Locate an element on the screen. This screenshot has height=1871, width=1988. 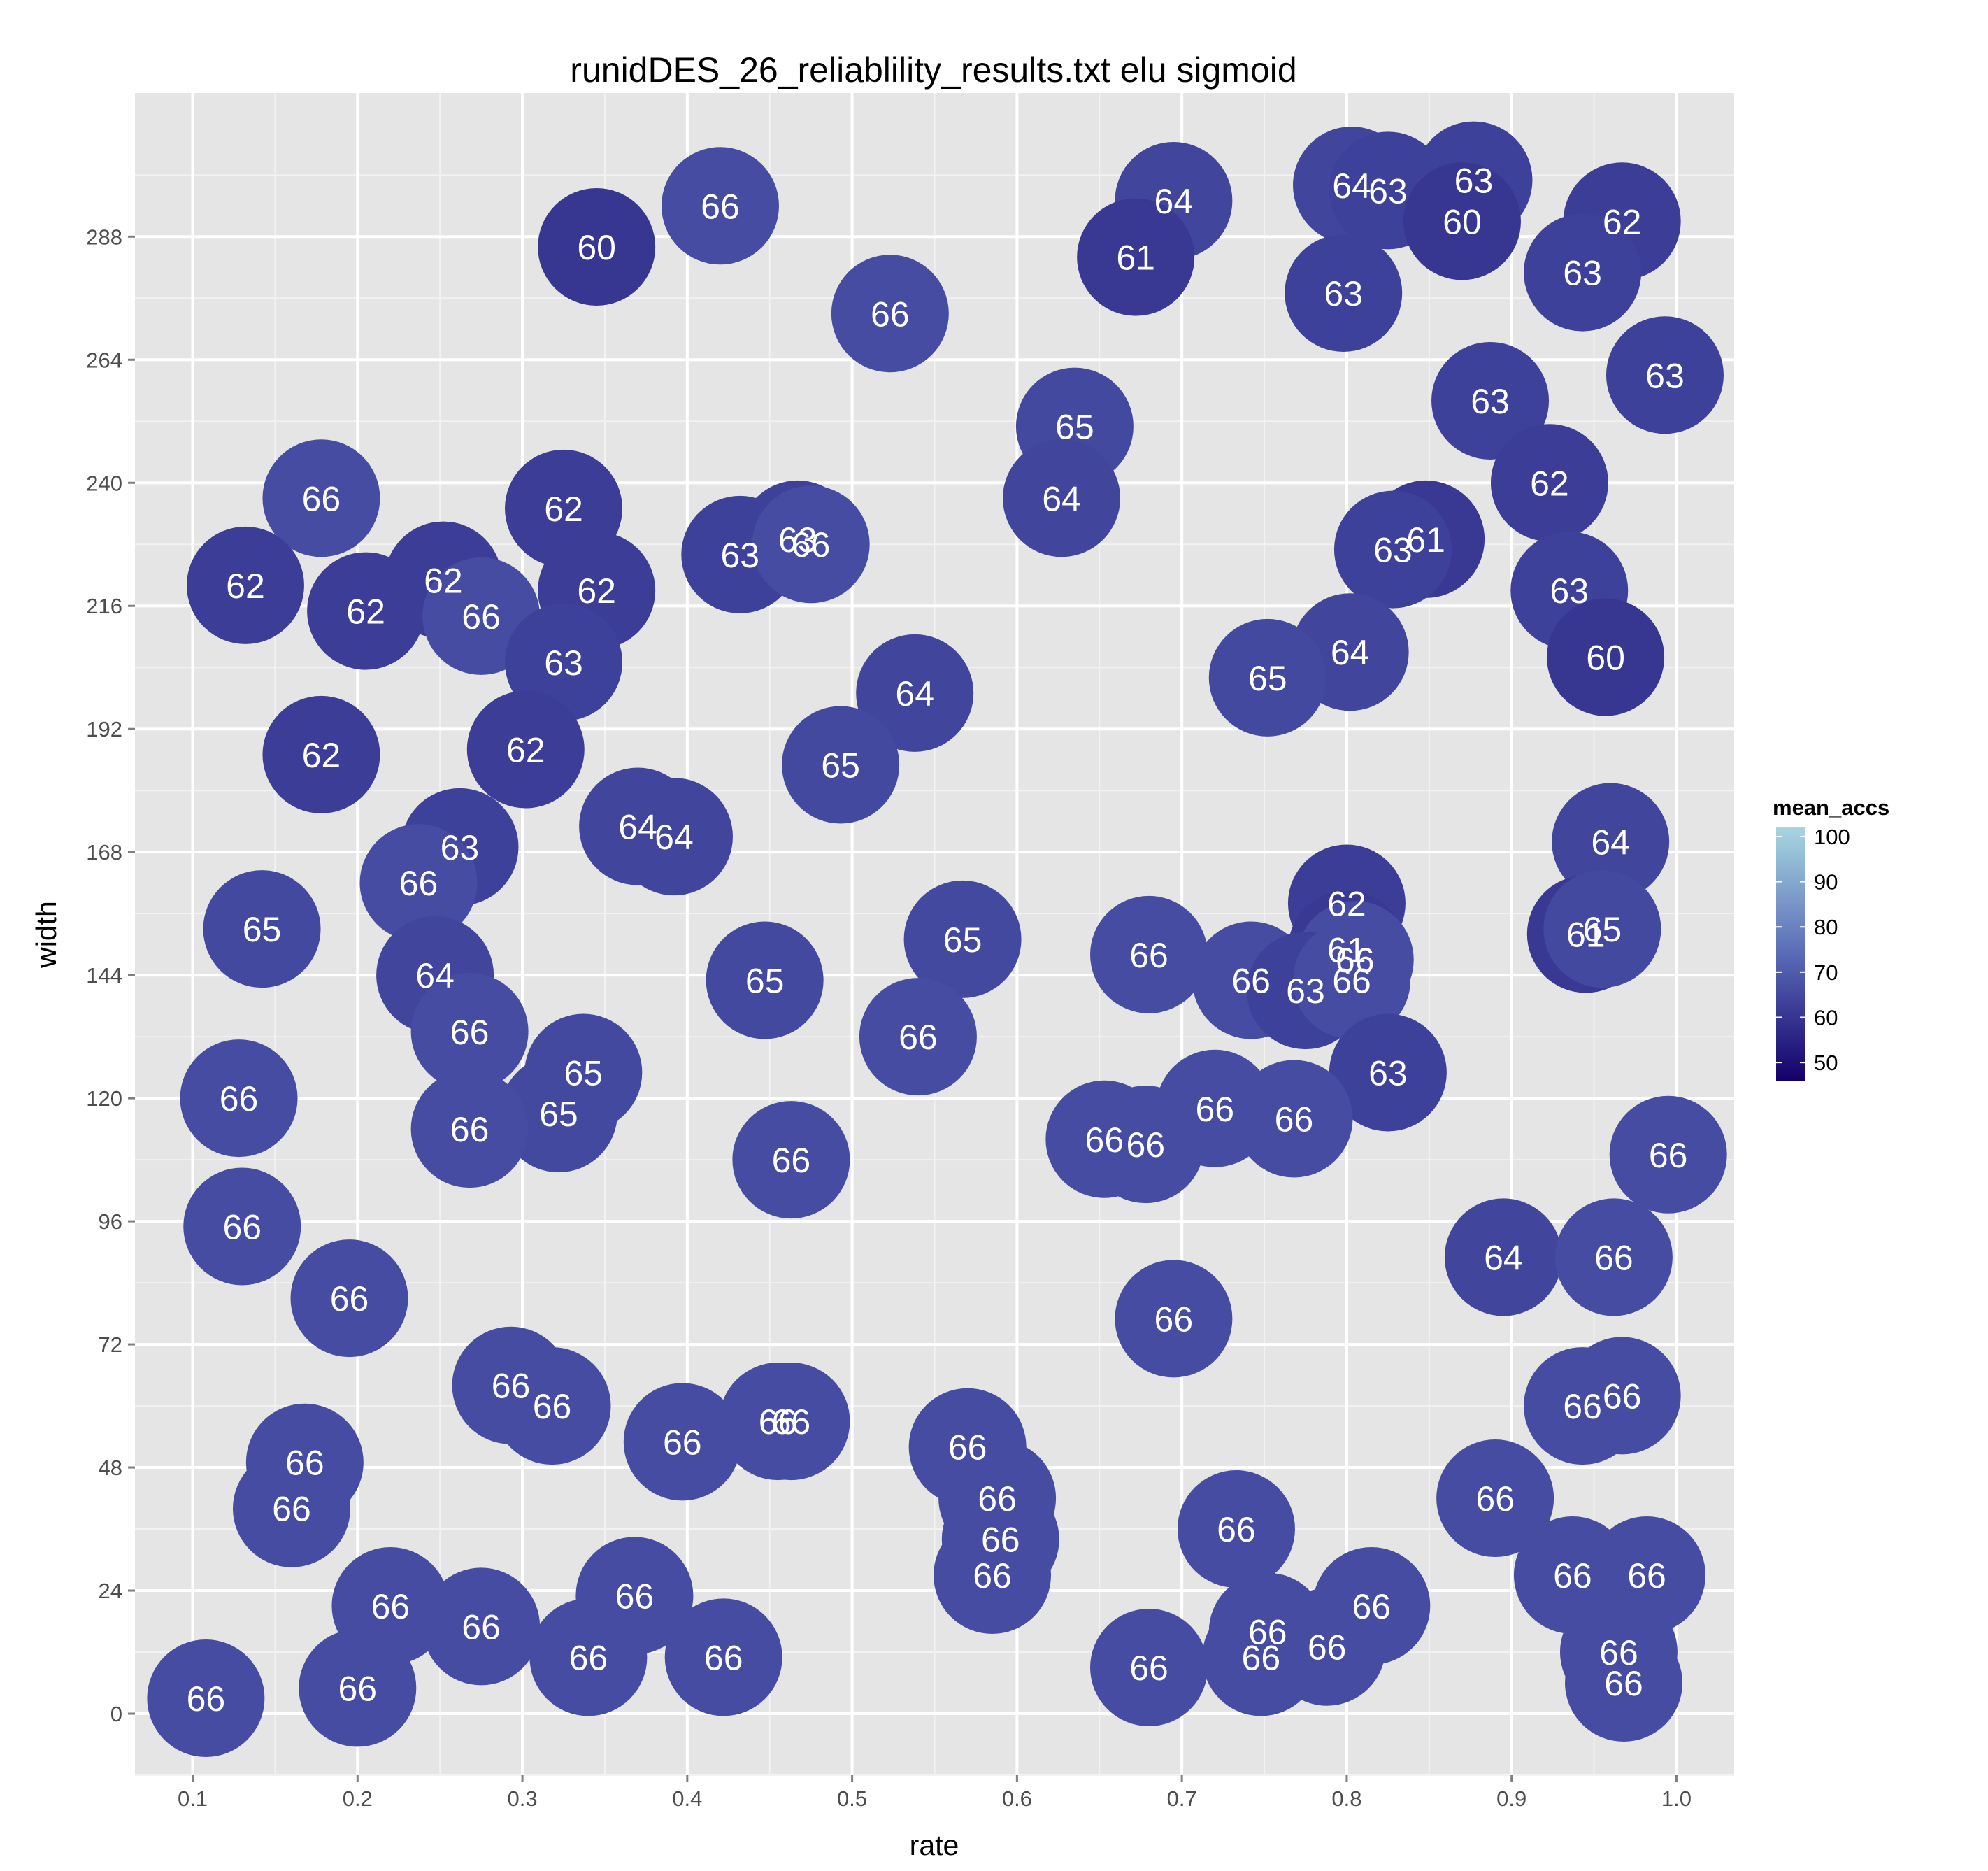
x-tick-label: 0.3 is located at coordinates (523, 1798).